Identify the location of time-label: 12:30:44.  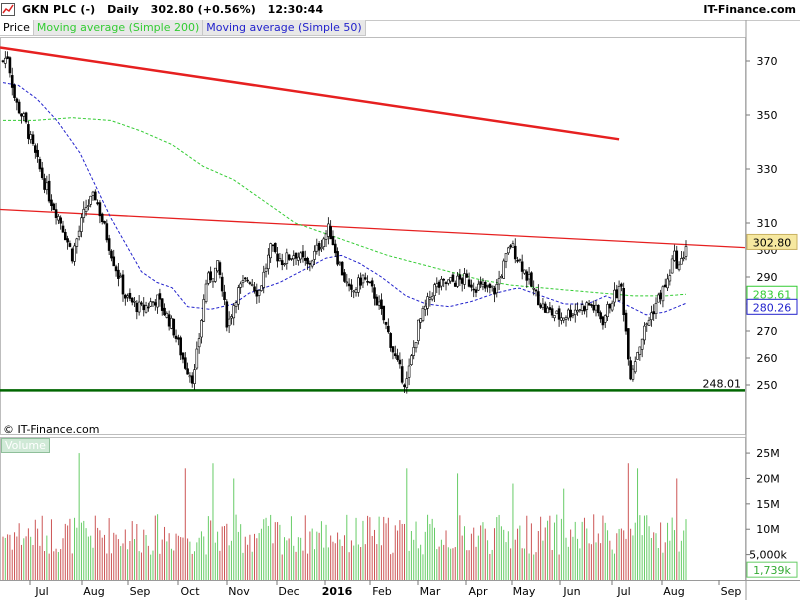
(295, 9).